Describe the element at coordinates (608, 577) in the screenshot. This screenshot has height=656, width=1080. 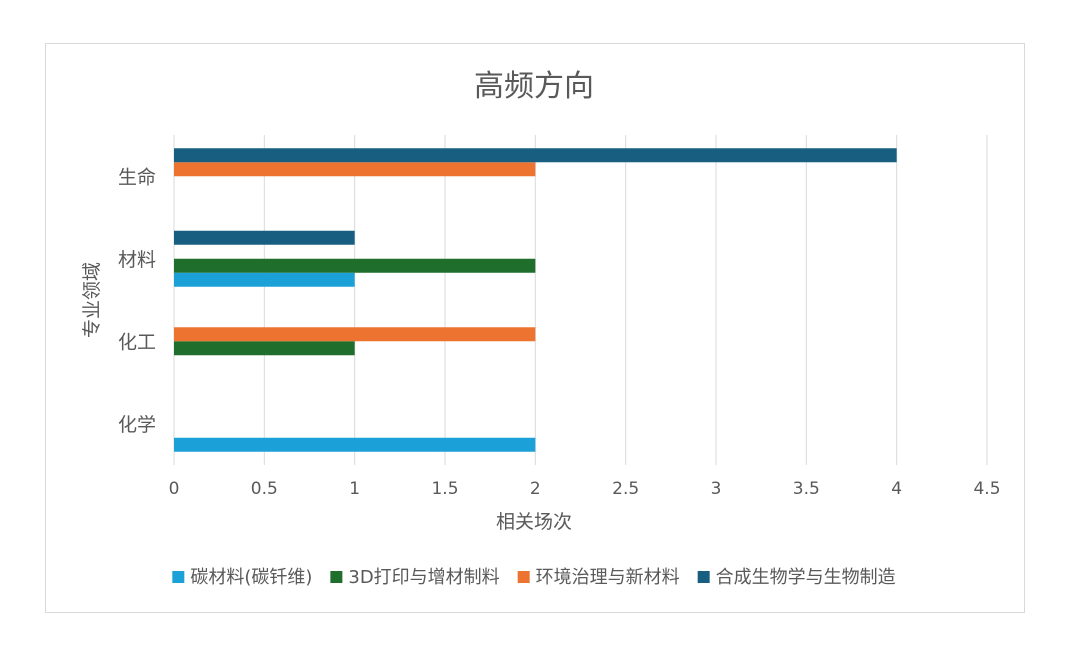
I see `legend-label: 环境治理与新材料` at that location.